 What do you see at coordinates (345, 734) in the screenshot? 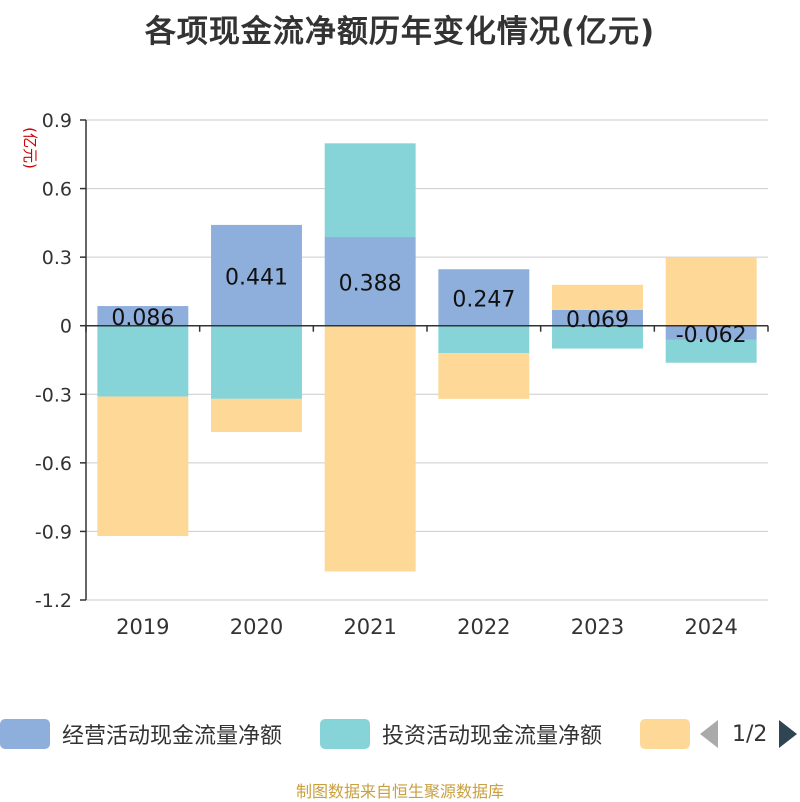
I see `legend-swatch-investing` at bounding box center [345, 734].